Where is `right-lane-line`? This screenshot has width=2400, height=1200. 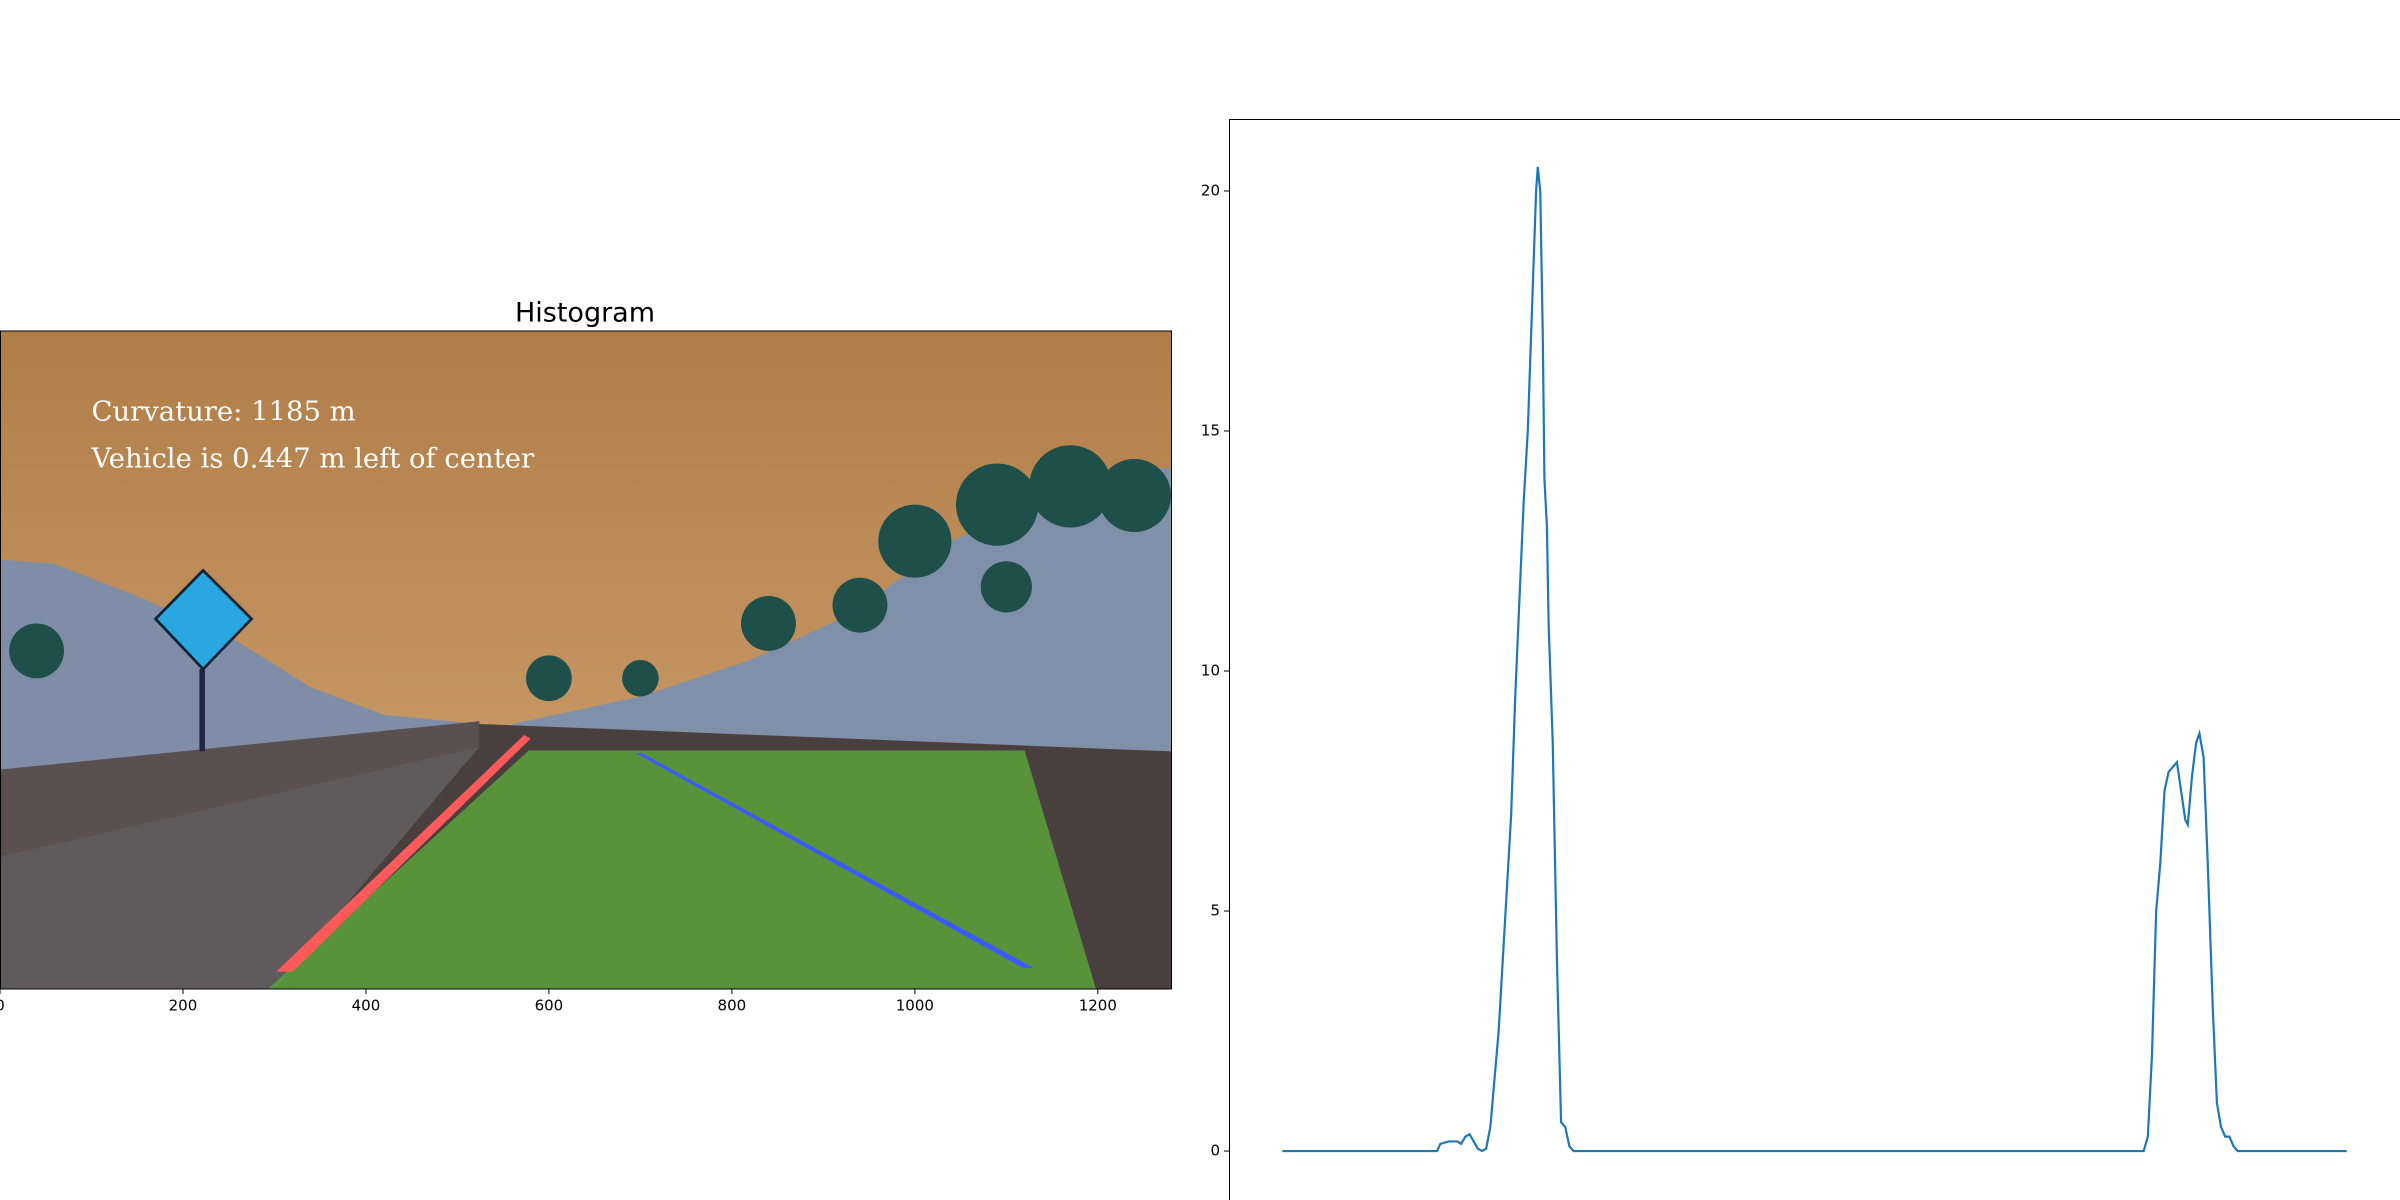
right-lane-line is located at coordinates (834, 860).